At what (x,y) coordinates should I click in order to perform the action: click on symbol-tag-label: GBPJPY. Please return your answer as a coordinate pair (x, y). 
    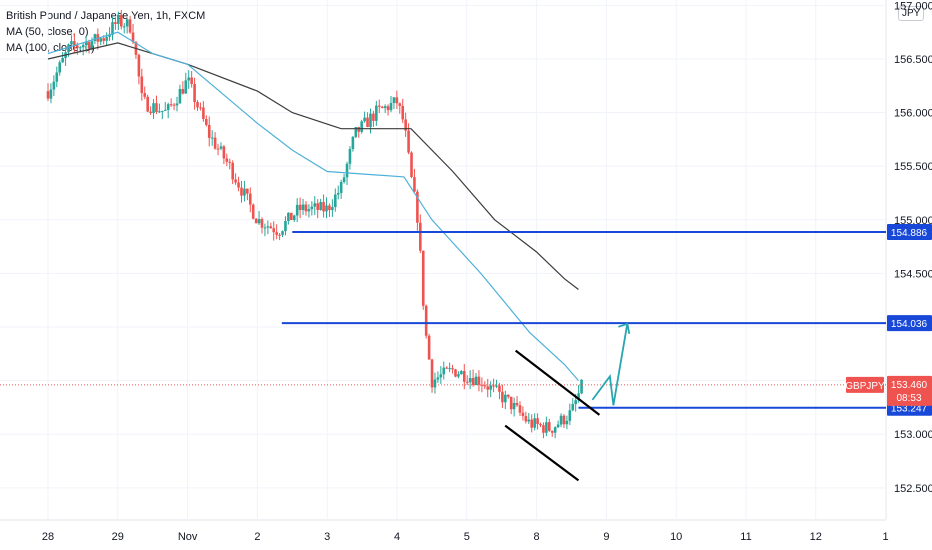
    Looking at the image, I should click on (865, 386).